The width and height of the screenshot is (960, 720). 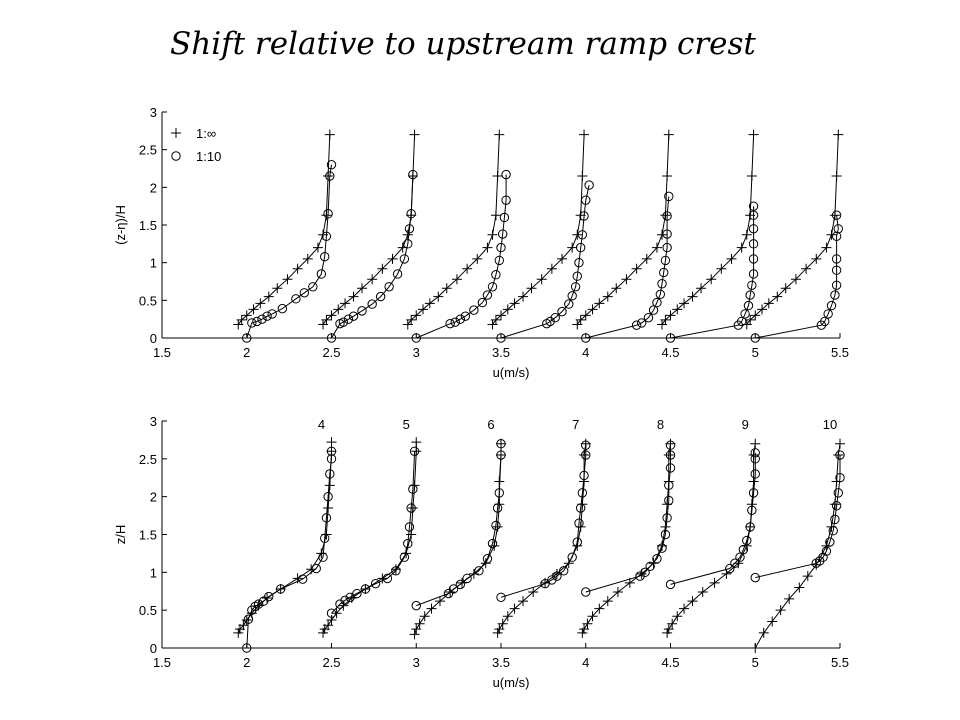 I want to click on y-tick-label: 2.5, so click(x=148, y=150).